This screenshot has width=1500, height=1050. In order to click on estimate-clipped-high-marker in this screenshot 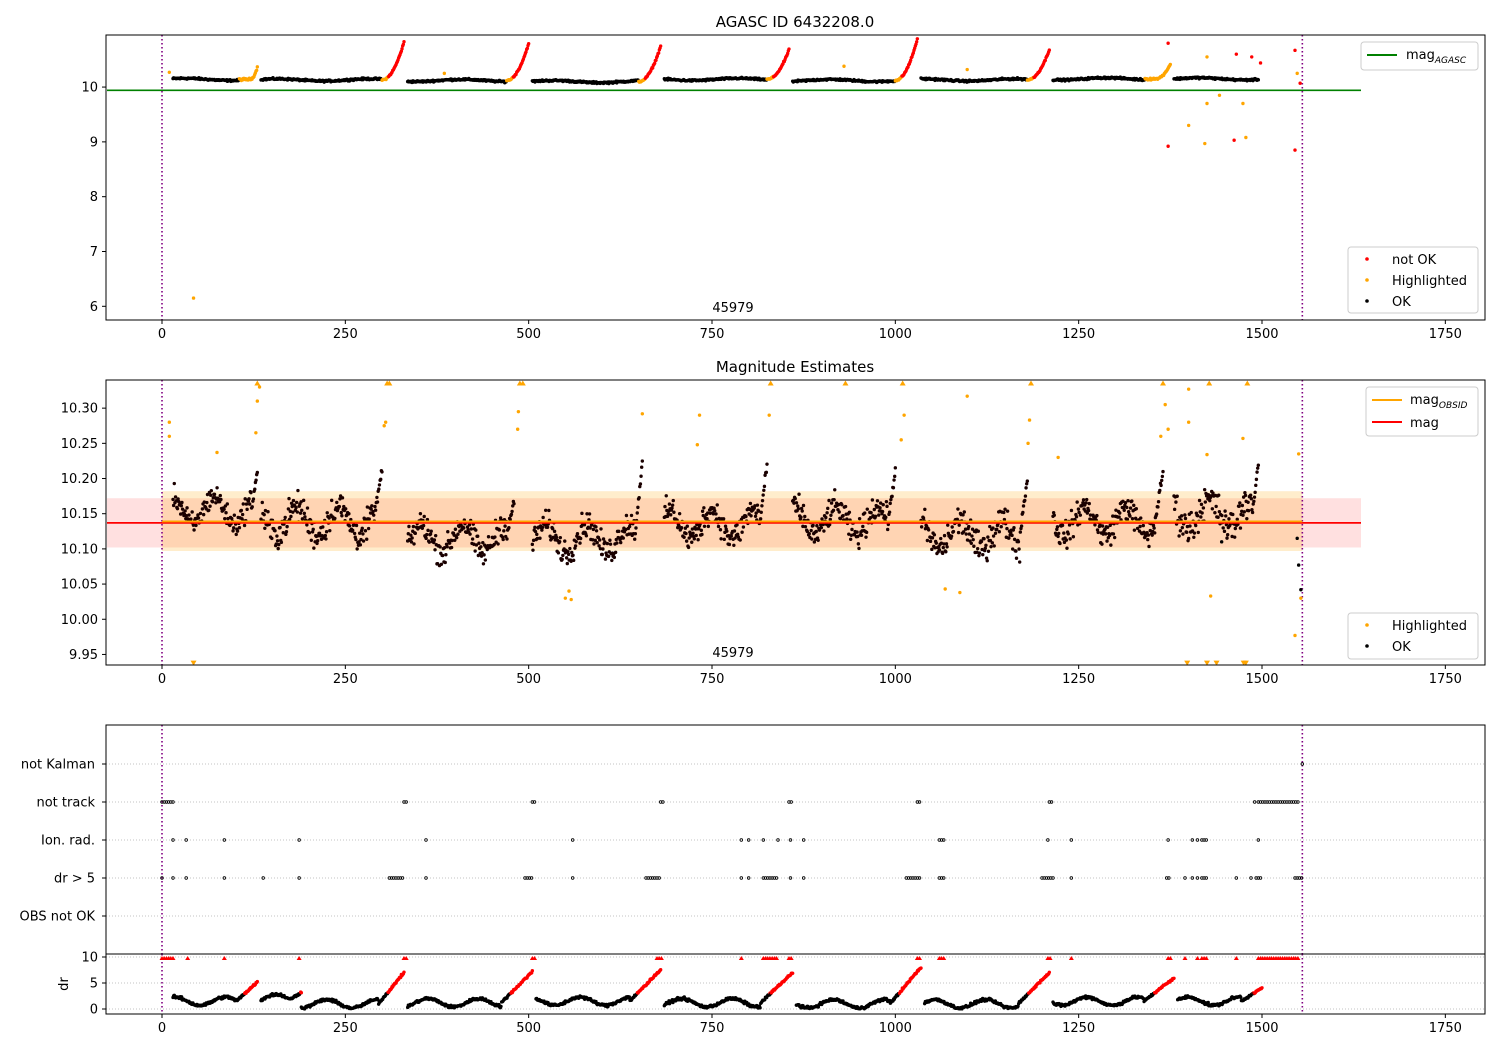, I will do `click(1163, 383)`.